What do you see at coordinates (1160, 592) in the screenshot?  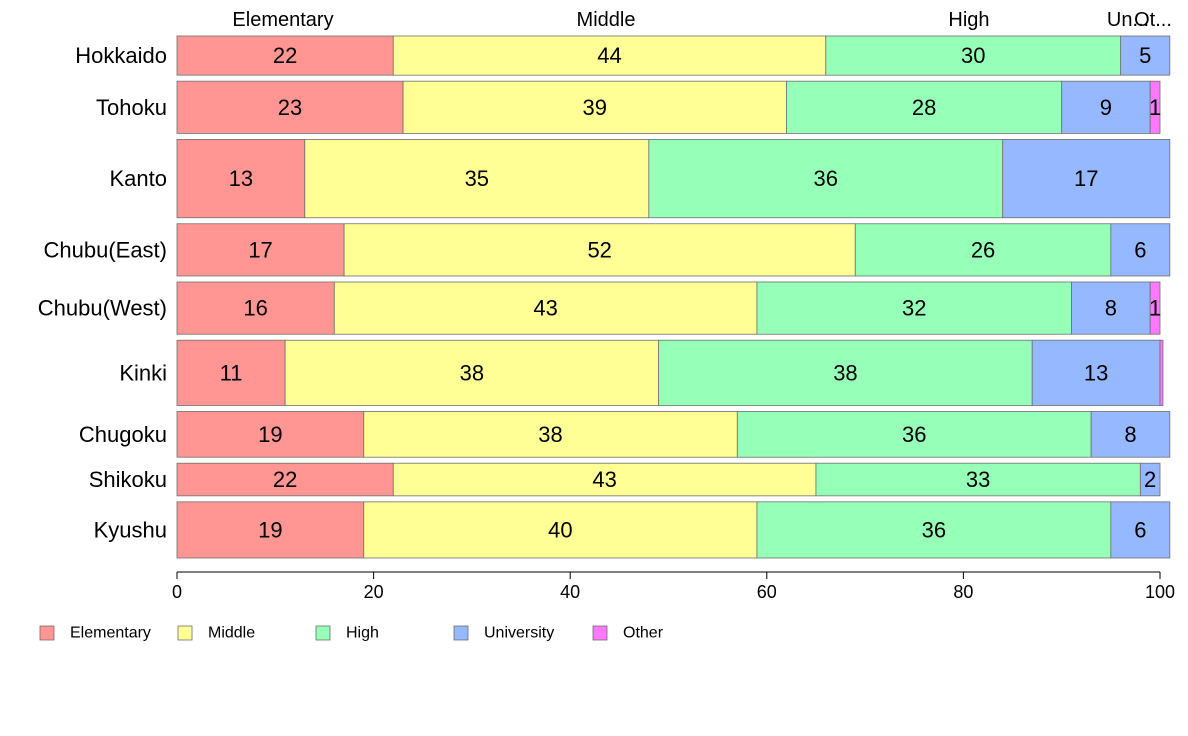 I see `x-tick-label-100: 100` at bounding box center [1160, 592].